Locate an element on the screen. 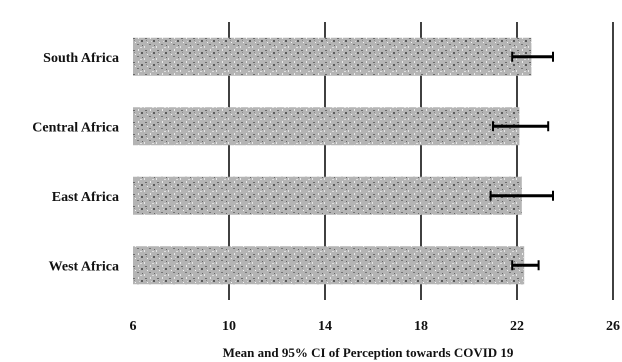 The image size is (622, 362). category-label: South Africa is located at coordinates (81, 58).